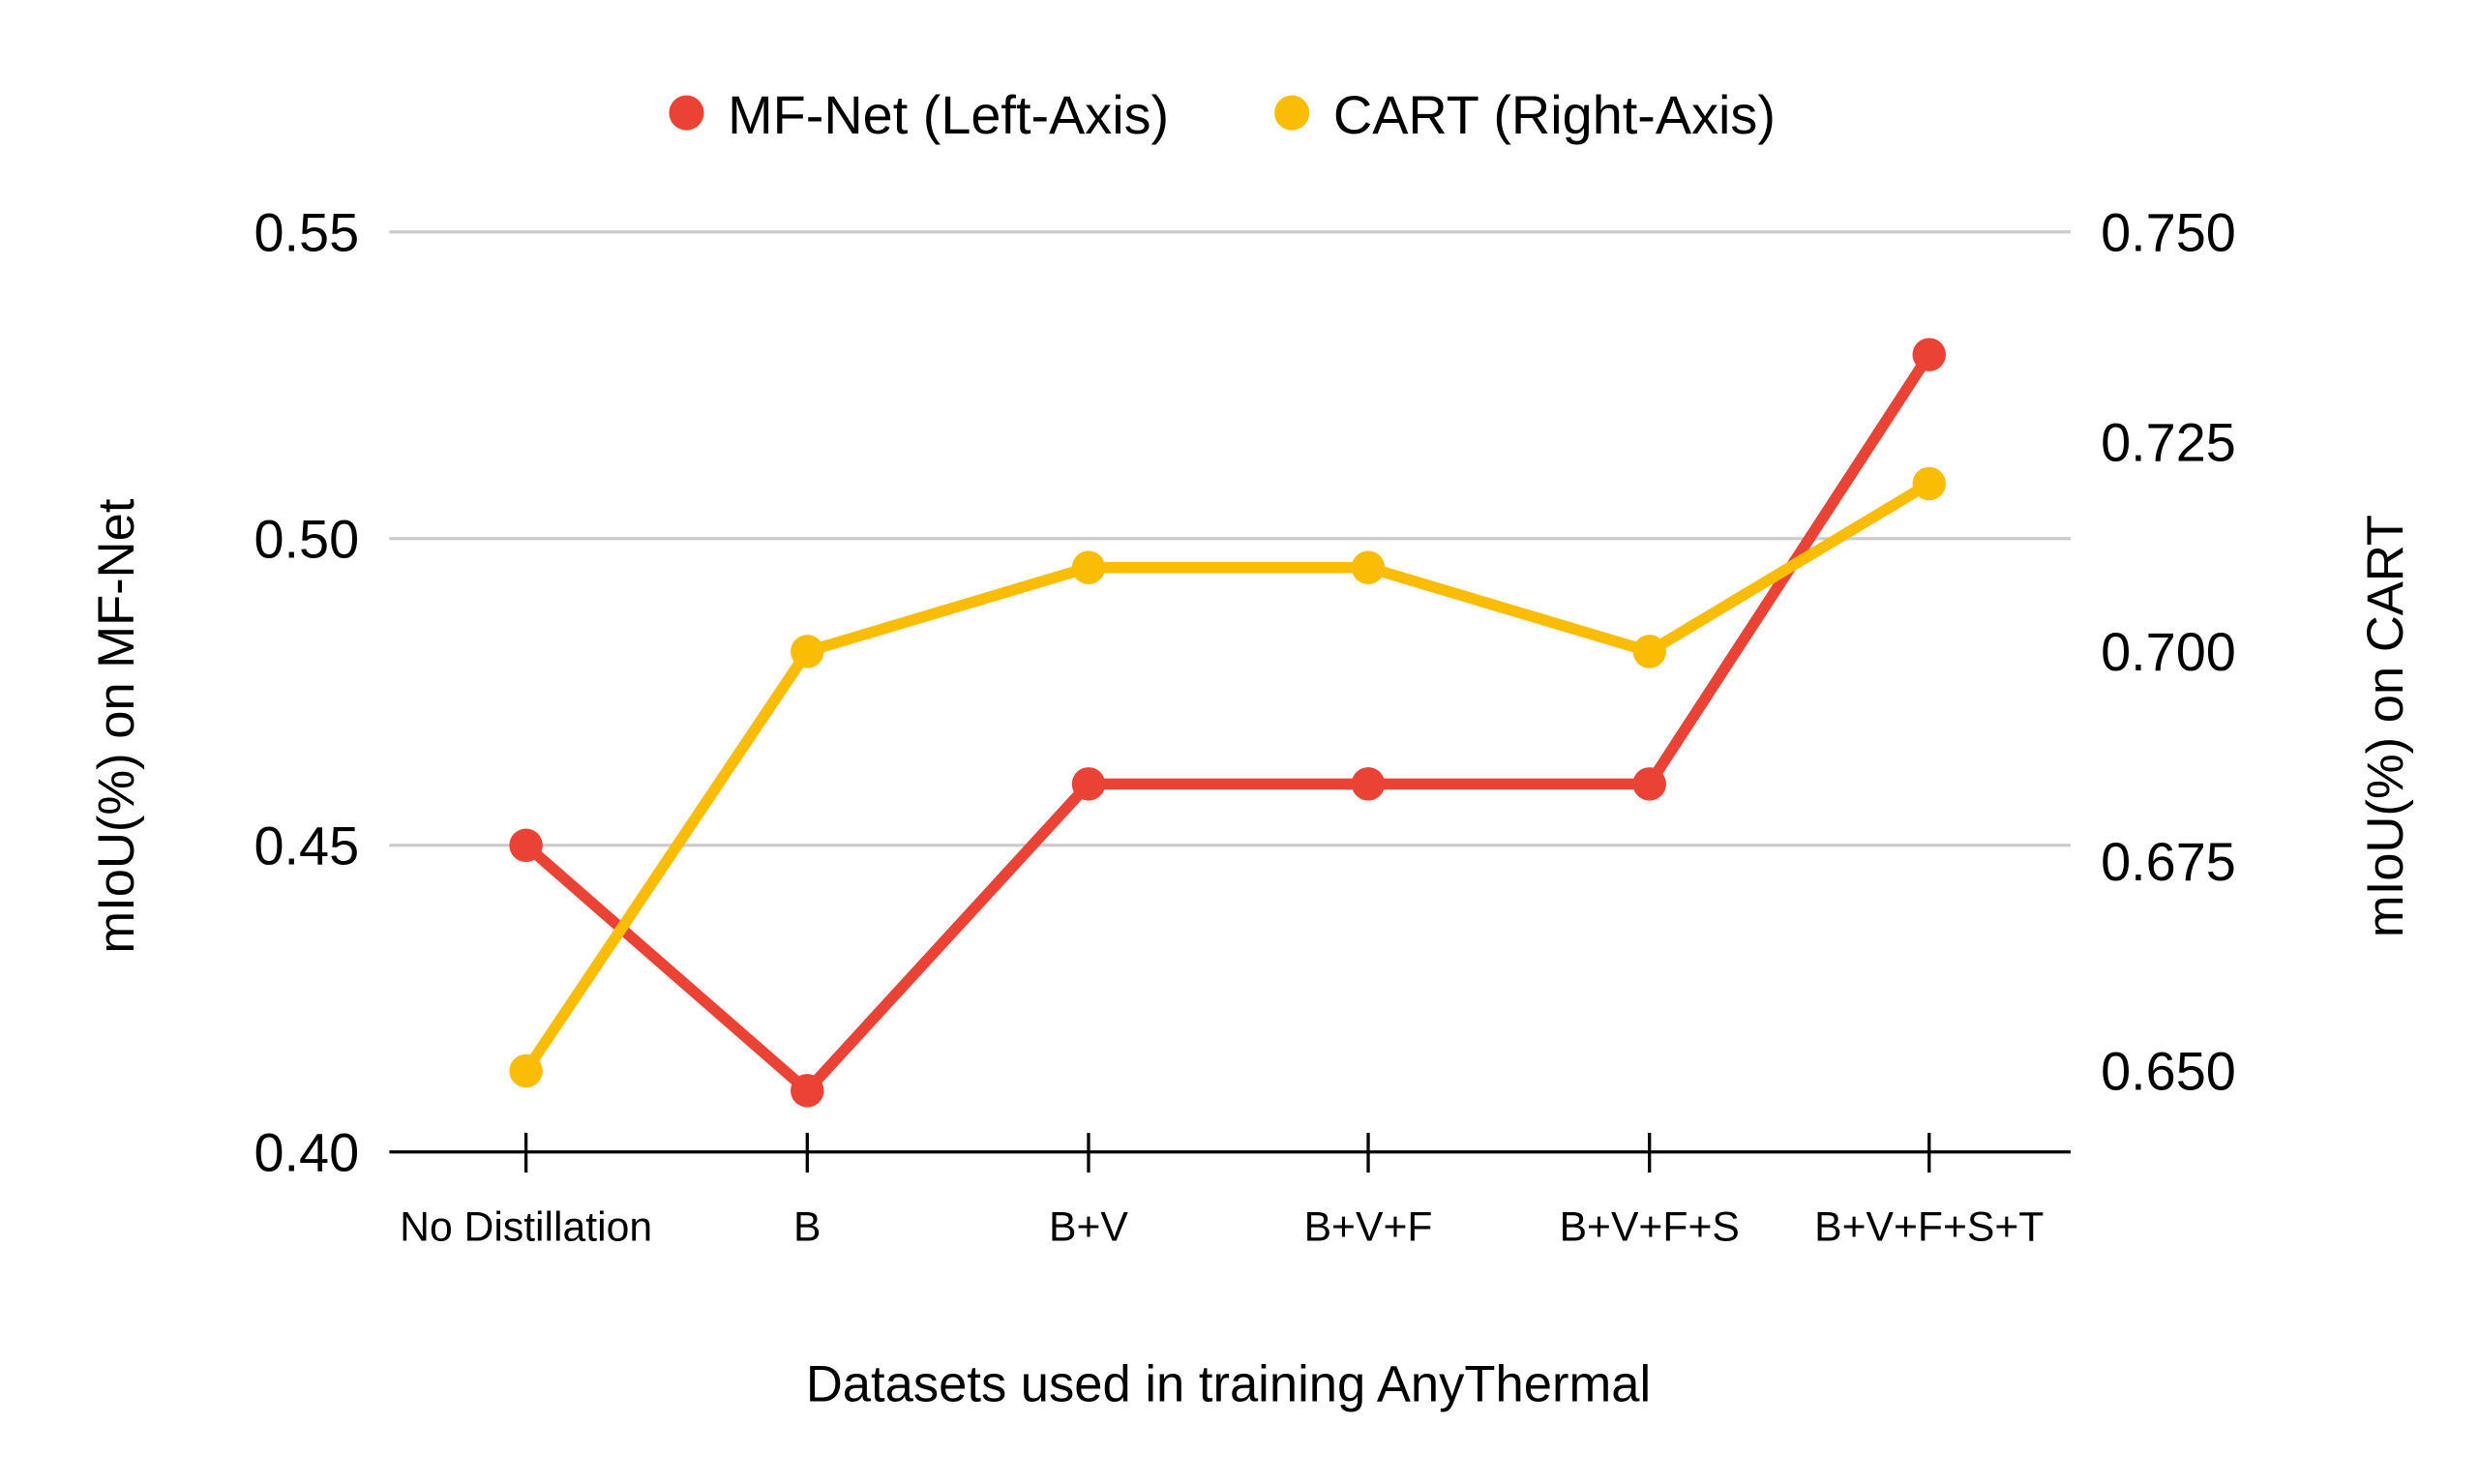 Image resolution: width=2479 pixels, height=1484 pixels. I want to click on x-tick-label: B+V+F, so click(1368, 1227).